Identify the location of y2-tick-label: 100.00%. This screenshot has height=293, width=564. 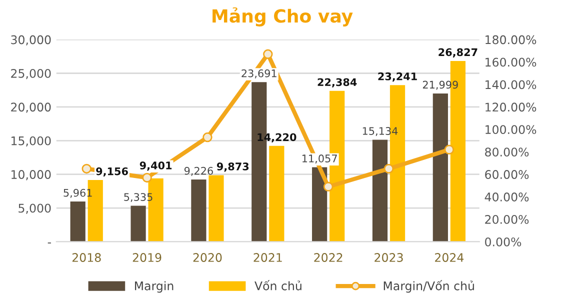
(511, 129).